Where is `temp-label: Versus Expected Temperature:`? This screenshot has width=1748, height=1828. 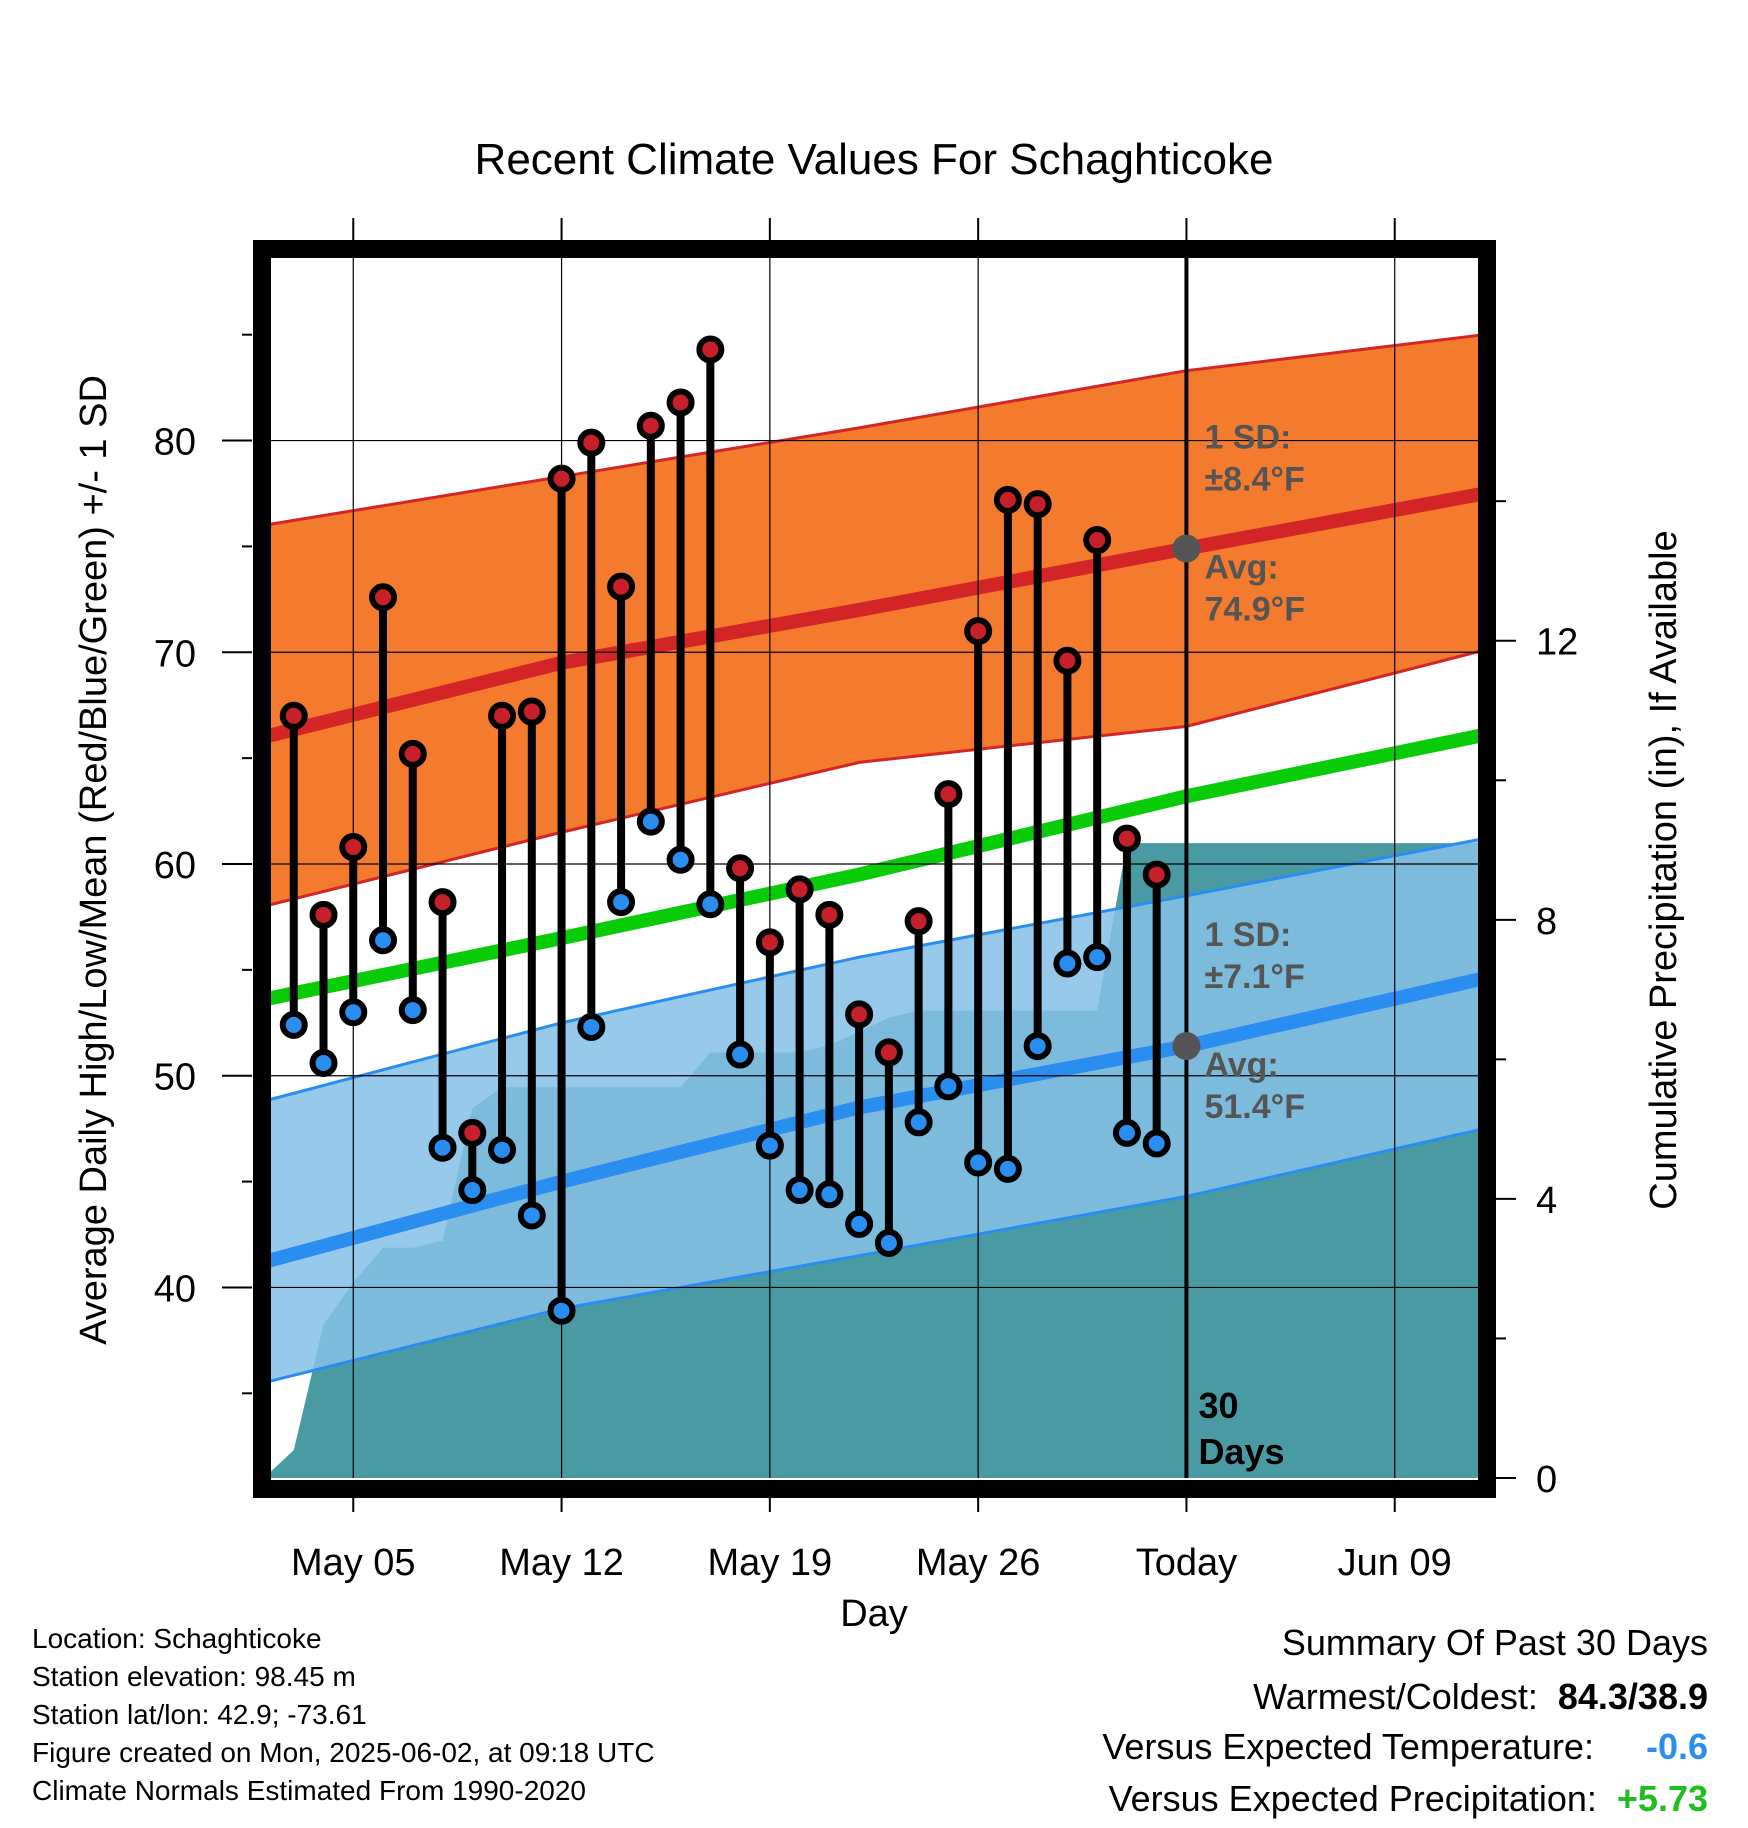
temp-label: Versus Expected Temperature: is located at coordinates (1348, 1746).